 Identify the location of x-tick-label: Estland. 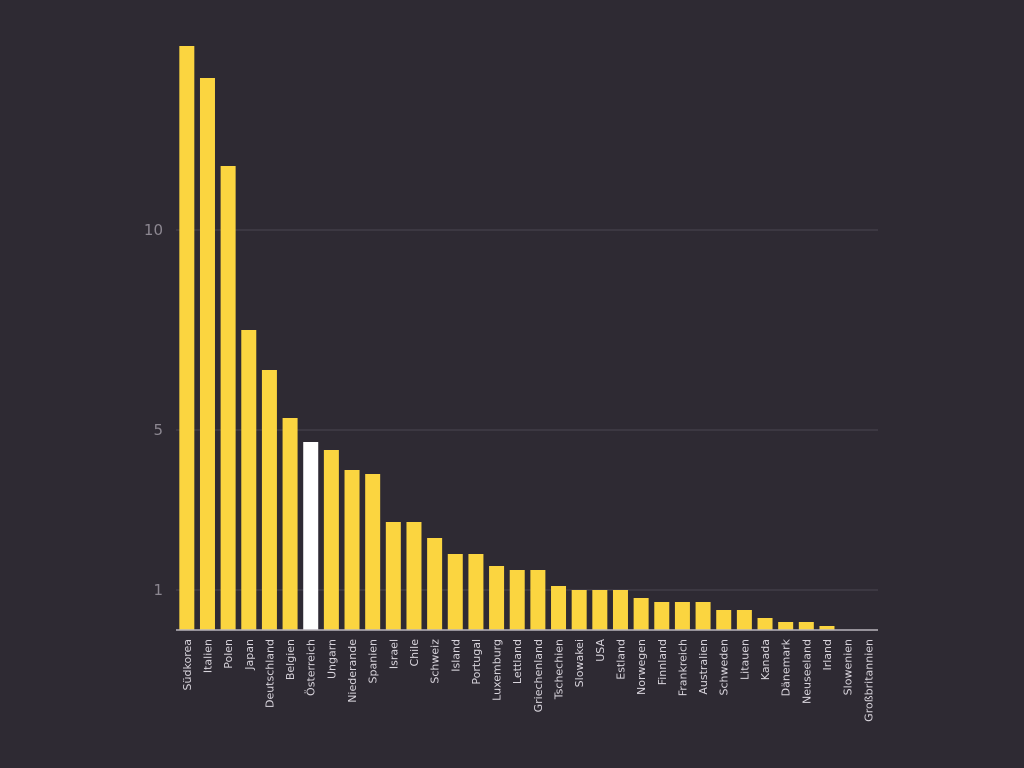
(620, 659).